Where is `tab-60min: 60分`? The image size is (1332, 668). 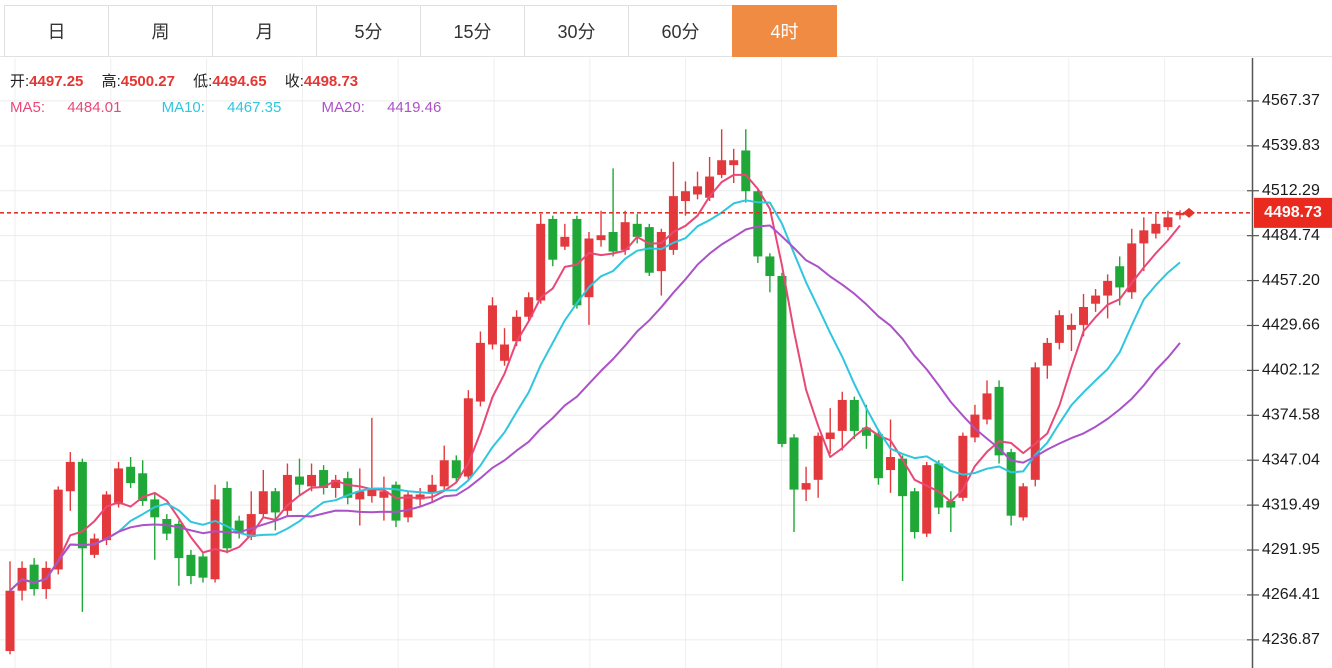
tab-60min: 60分 is located at coordinates (680, 31).